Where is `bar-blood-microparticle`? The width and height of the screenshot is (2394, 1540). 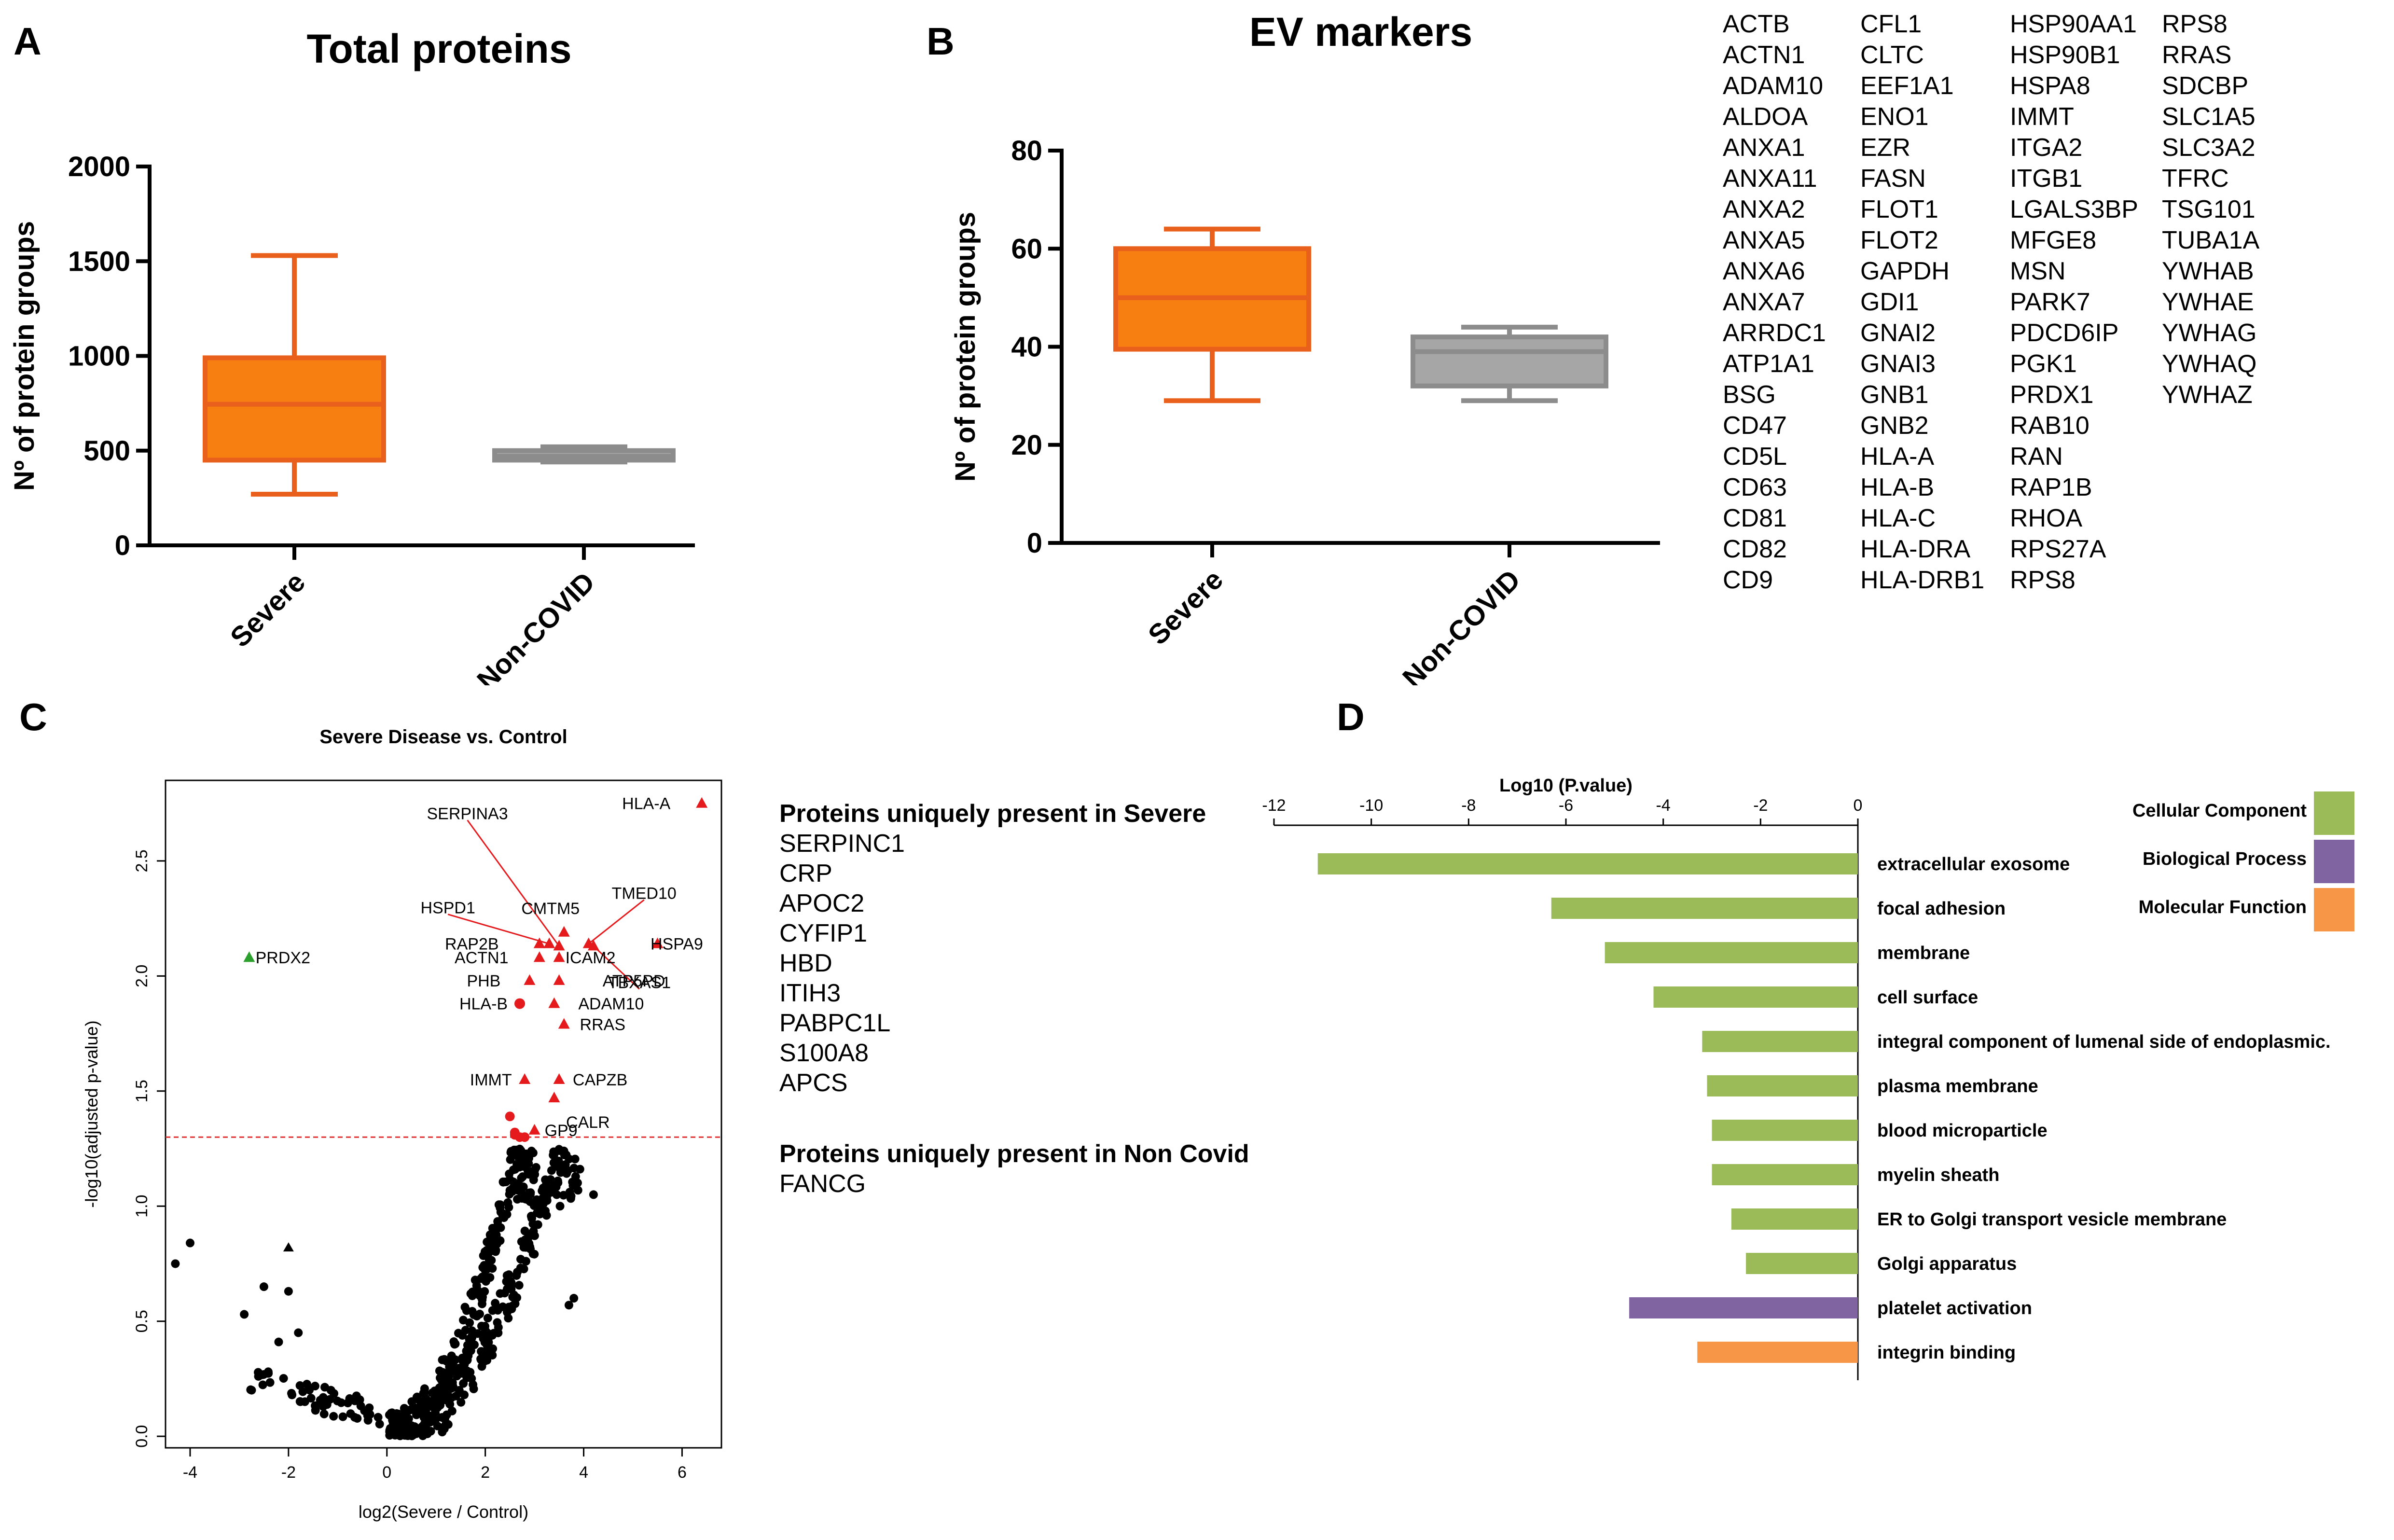
bar-blood-microparticle is located at coordinates (1785, 1130).